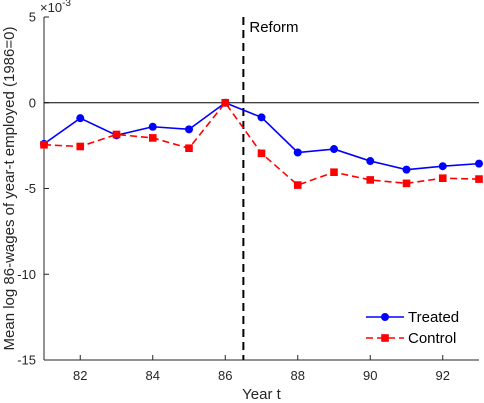 This screenshot has width=484, height=403. I want to click on legend-label-control: Control, so click(432, 338).